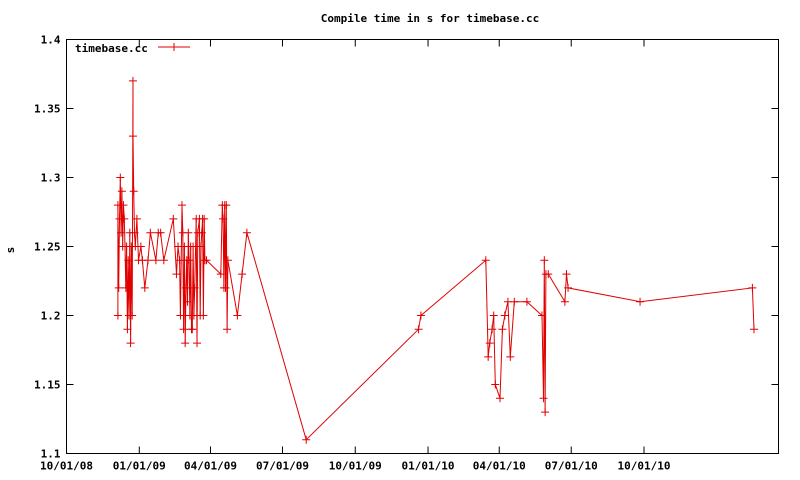 Image resolution: width=800 pixels, height=480 pixels. Describe the element at coordinates (210, 466) in the screenshot. I see `x-tick-label: 04/01/09` at that location.